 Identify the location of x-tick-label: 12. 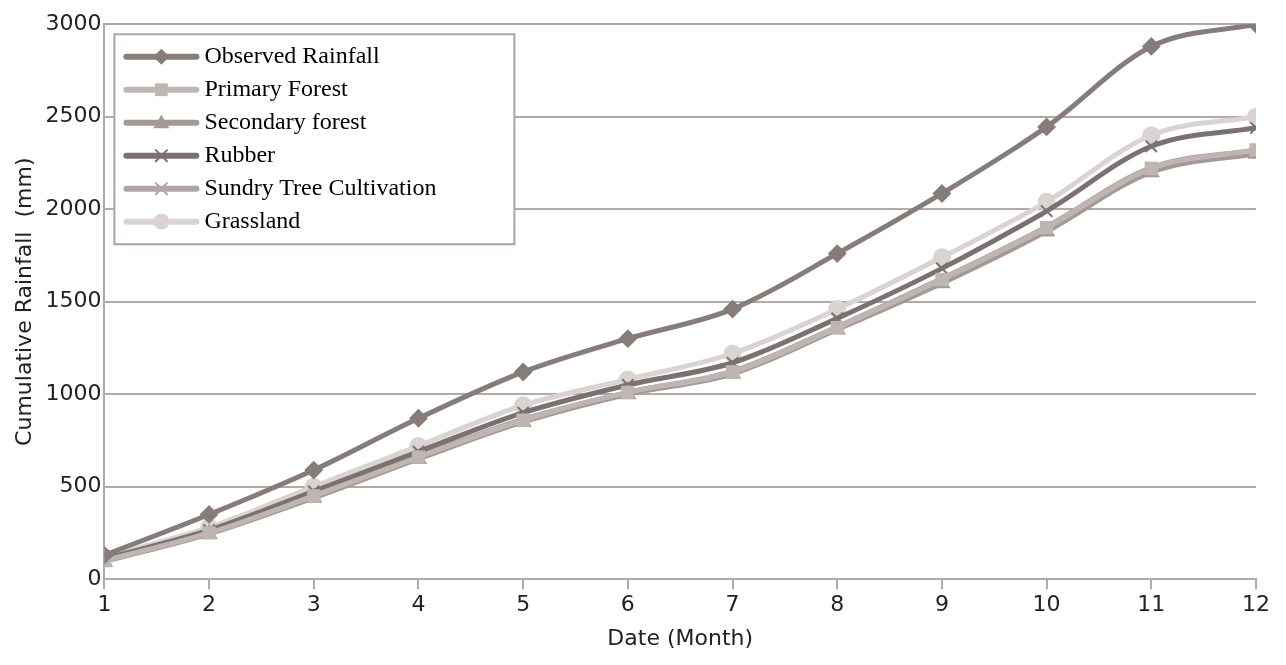
(1256, 604).